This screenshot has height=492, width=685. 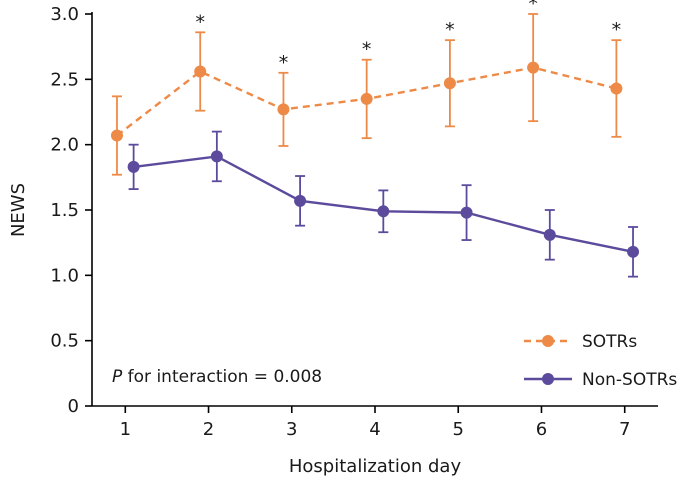 What do you see at coordinates (548, 341) in the screenshot?
I see `legend-marker-sotrs` at bounding box center [548, 341].